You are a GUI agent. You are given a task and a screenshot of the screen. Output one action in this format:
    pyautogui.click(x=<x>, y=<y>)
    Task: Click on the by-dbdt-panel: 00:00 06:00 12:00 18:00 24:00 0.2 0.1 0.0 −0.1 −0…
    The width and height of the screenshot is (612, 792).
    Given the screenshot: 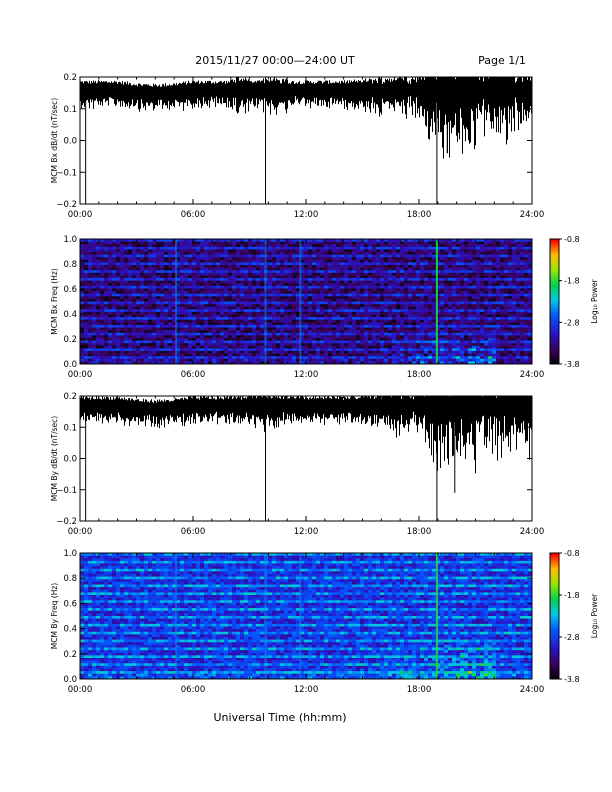 What is the action you would take?
    pyautogui.click(x=297, y=464)
    